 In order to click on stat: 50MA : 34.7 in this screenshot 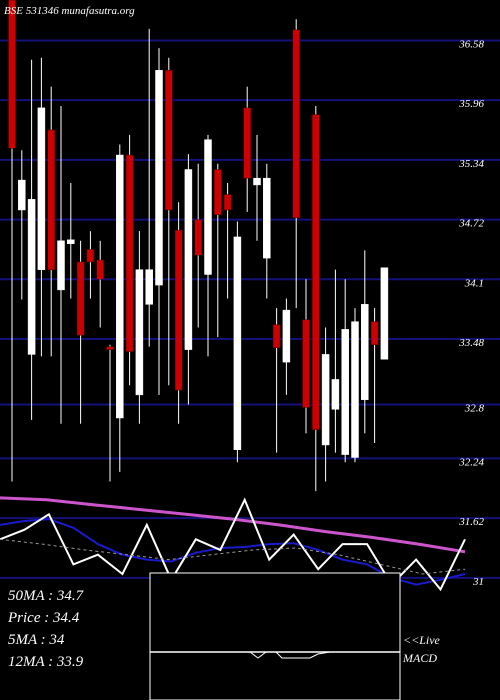, I will do `click(46, 596)`.